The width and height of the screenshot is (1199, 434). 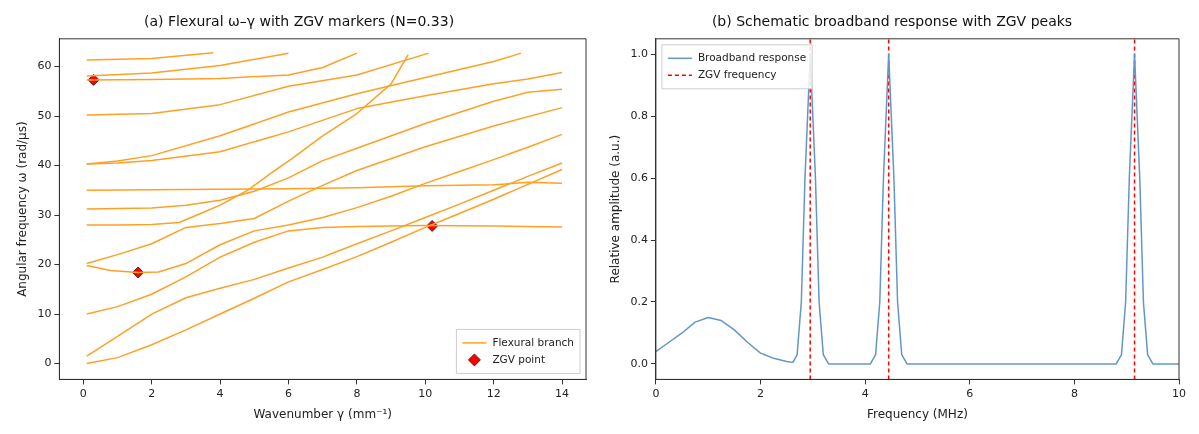 I want to click on y-tick-label: 10, so click(x=44, y=313).